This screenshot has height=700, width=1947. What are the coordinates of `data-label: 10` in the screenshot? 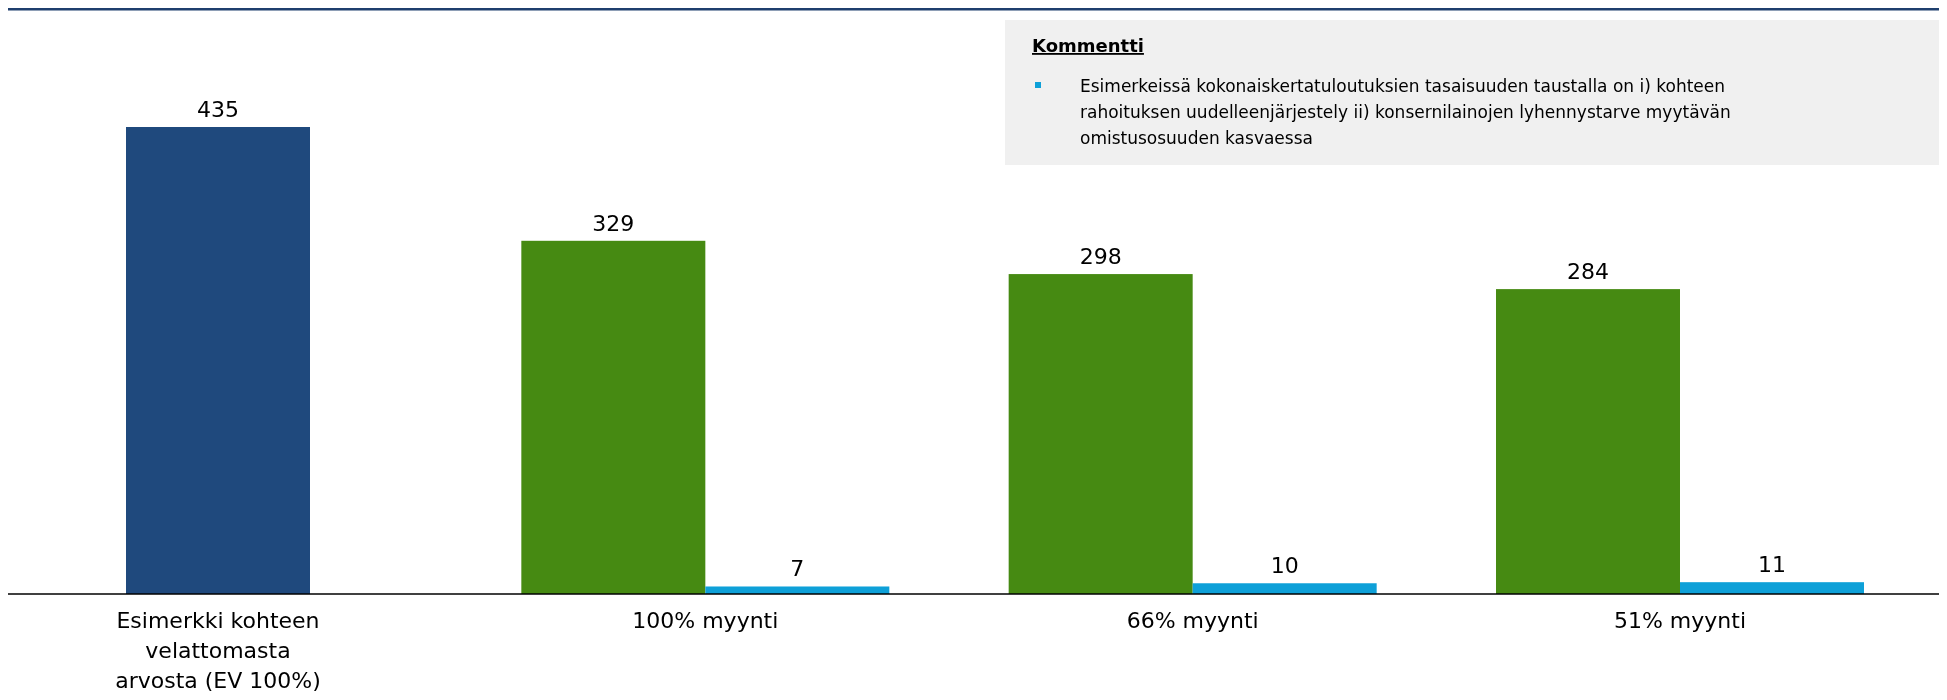 It's located at (1284, 566).